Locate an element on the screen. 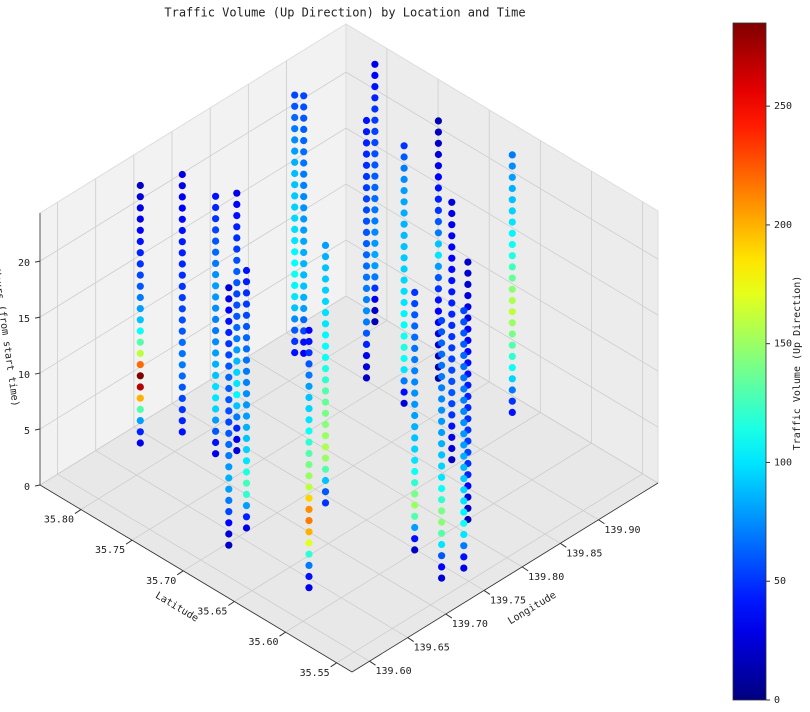 This screenshot has height=712, width=810. y-tick-label: 35.80 is located at coordinates (59, 520).